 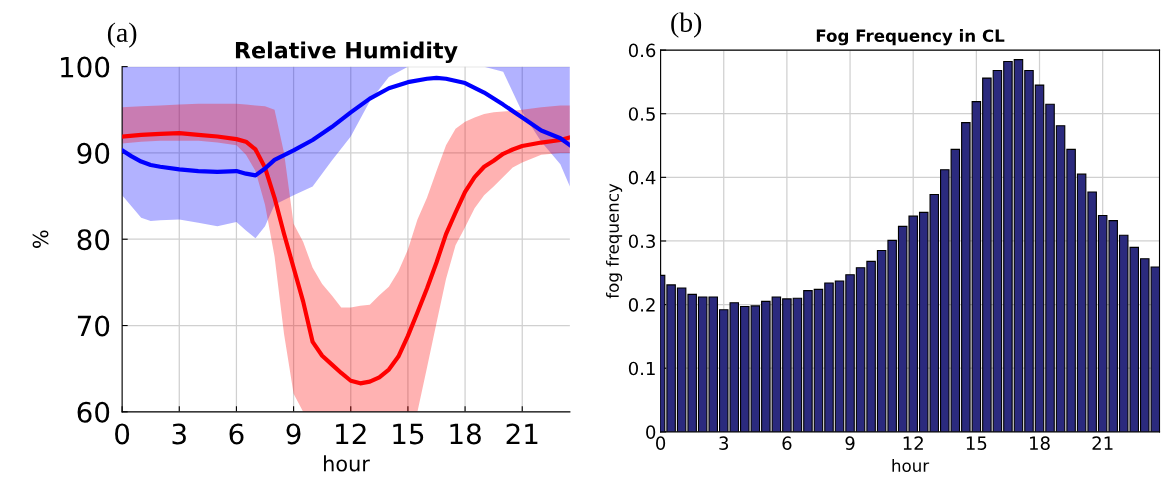 What do you see at coordinates (641, 368) in the screenshot?
I see `y-tick-label: 0.1` at bounding box center [641, 368].